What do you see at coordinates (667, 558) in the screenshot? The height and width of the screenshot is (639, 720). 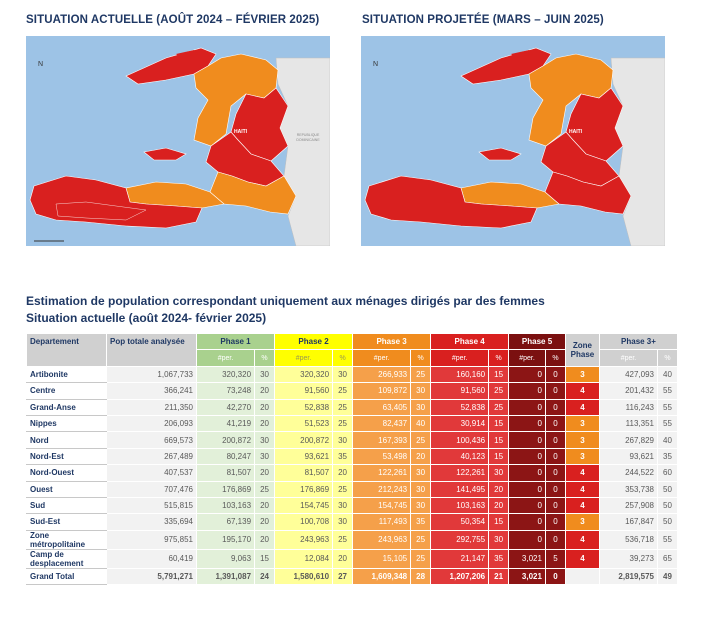 I see `cell-p3plusp: 65` at bounding box center [667, 558].